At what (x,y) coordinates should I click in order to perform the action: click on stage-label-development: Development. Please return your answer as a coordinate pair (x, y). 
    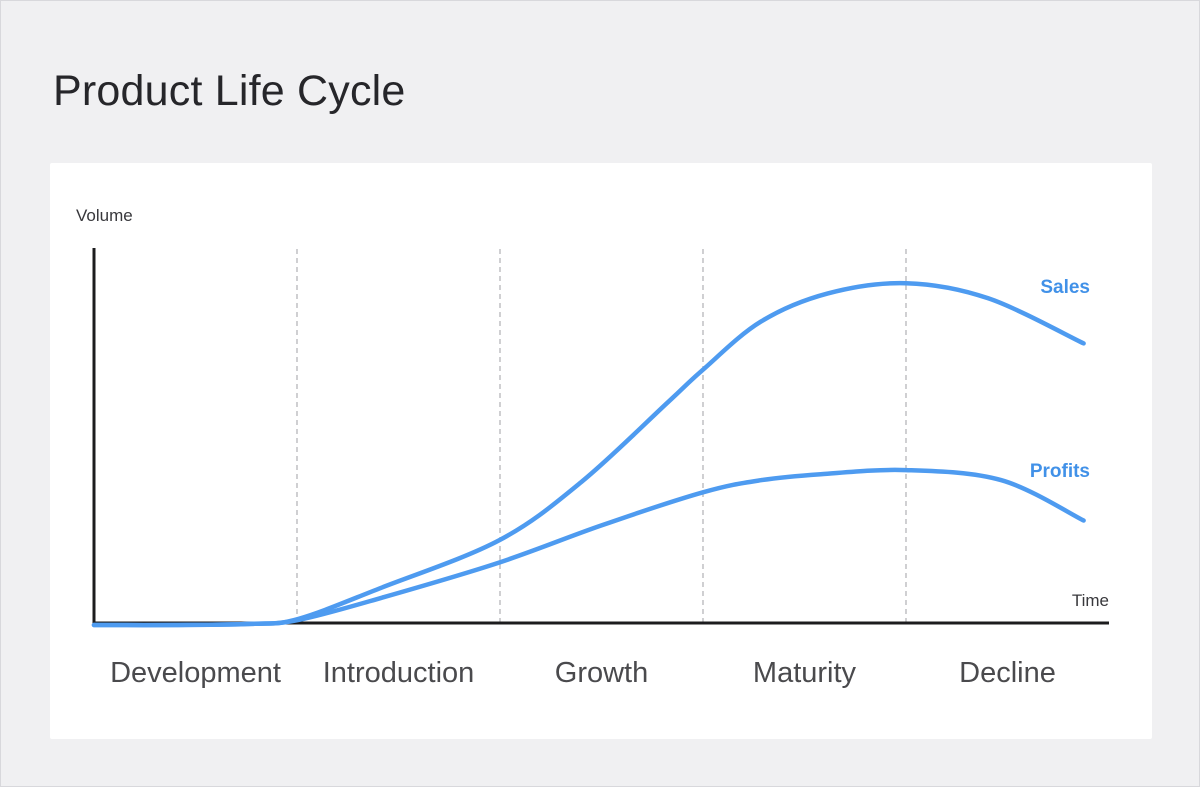
    Looking at the image, I should click on (195, 673).